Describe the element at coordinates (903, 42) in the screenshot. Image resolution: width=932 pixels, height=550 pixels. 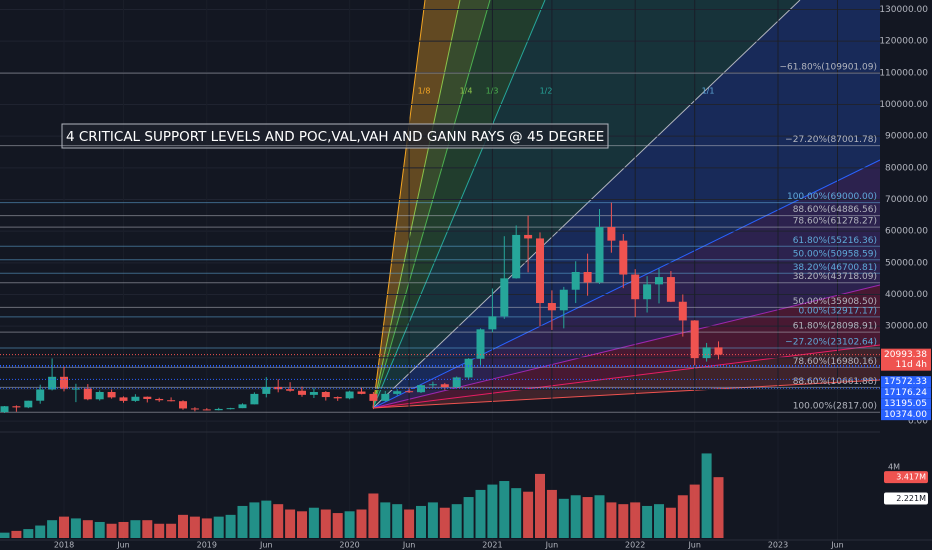
I see `y-tick-label: 120000.00` at that location.